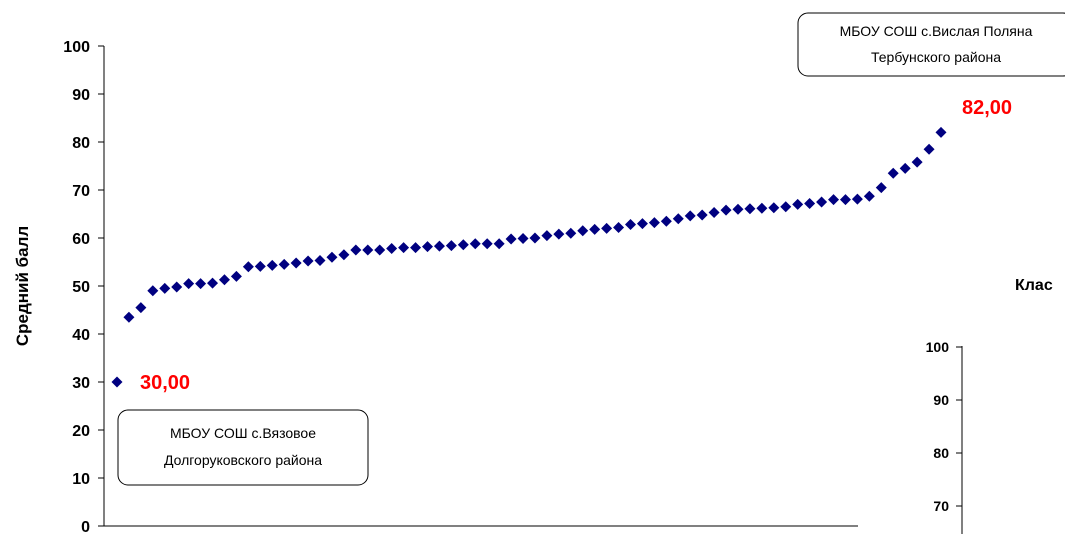 The height and width of the screenshot is (534, 1065). I want to click on y-tick-label: 70, so click(81, 191).